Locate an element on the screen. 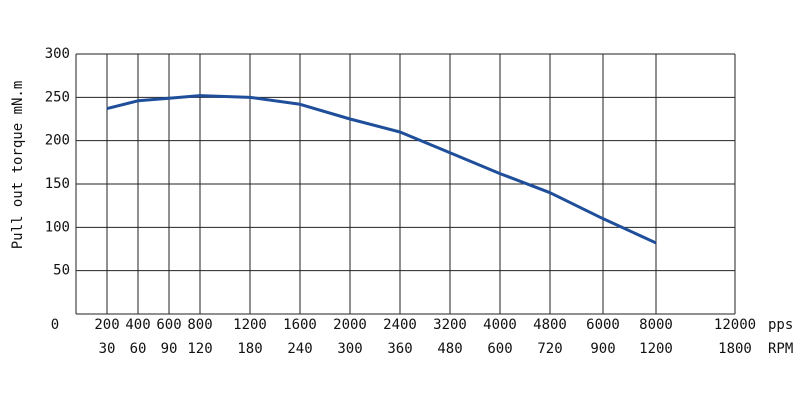  x2-tick-label: 180 is located at coordinates (249, 349).